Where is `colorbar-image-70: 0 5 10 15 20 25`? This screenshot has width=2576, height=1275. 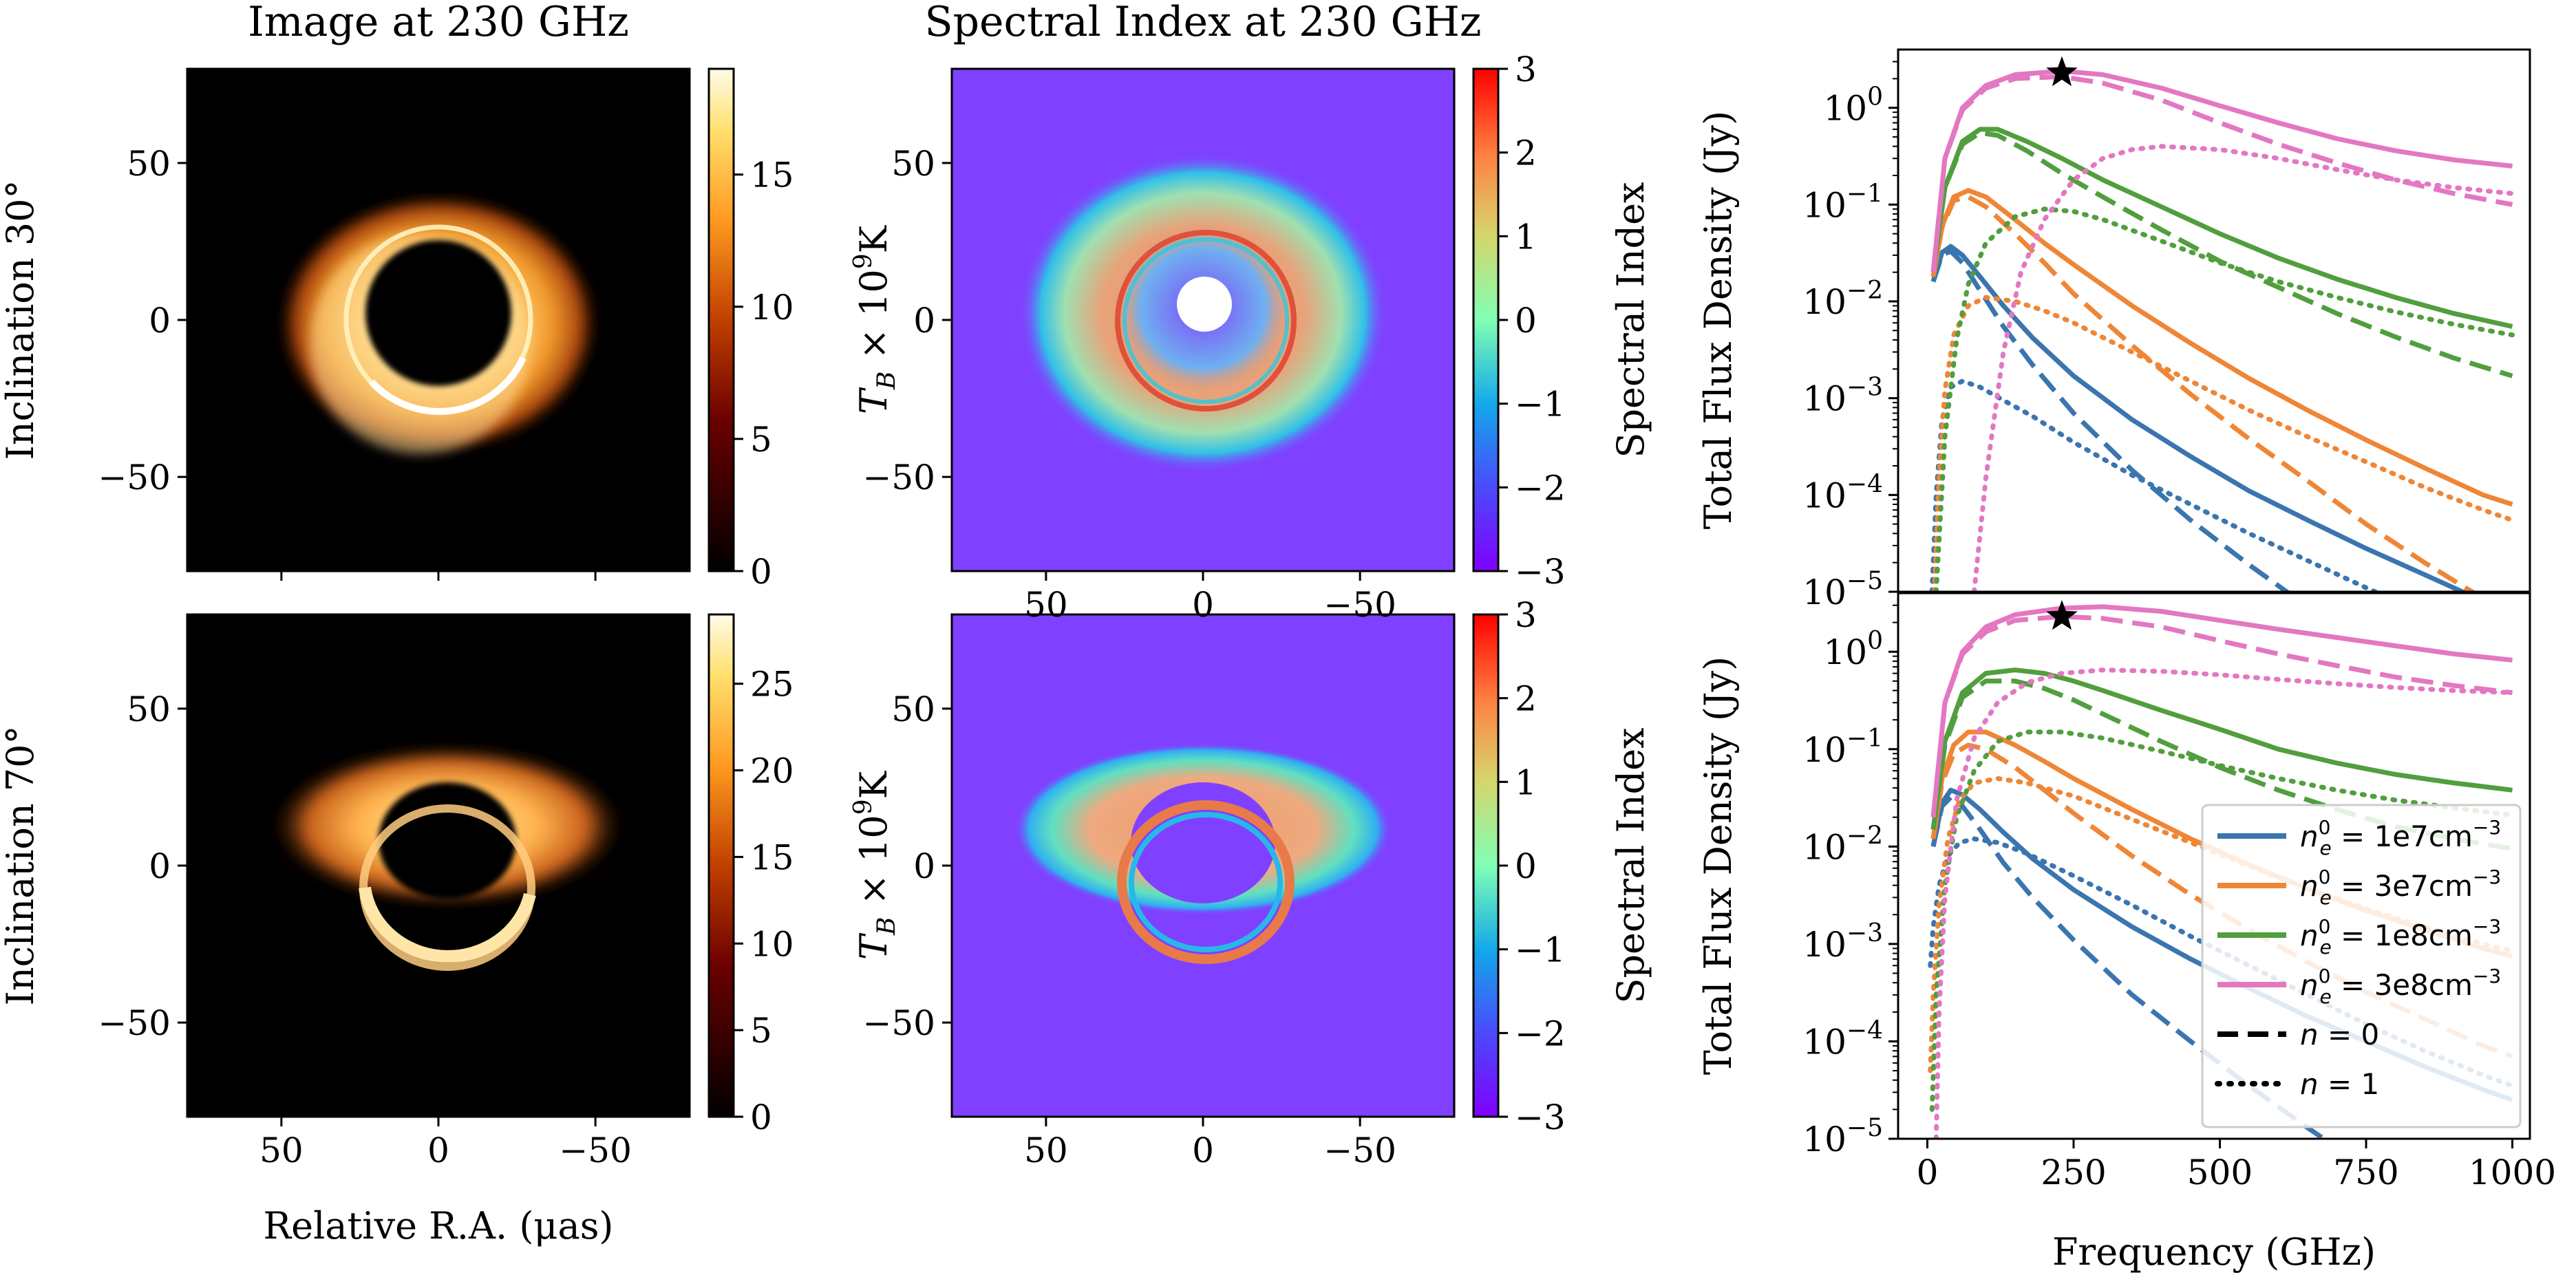
colorbar-image-70: 0 5 10 15 20 25 is located at coordinates (750, 875).